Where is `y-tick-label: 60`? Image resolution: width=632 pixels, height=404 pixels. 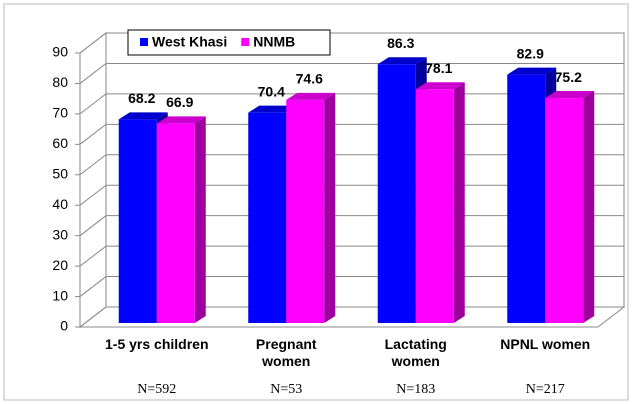
y-tick-label: 60 is located at coordinates (60, 143).